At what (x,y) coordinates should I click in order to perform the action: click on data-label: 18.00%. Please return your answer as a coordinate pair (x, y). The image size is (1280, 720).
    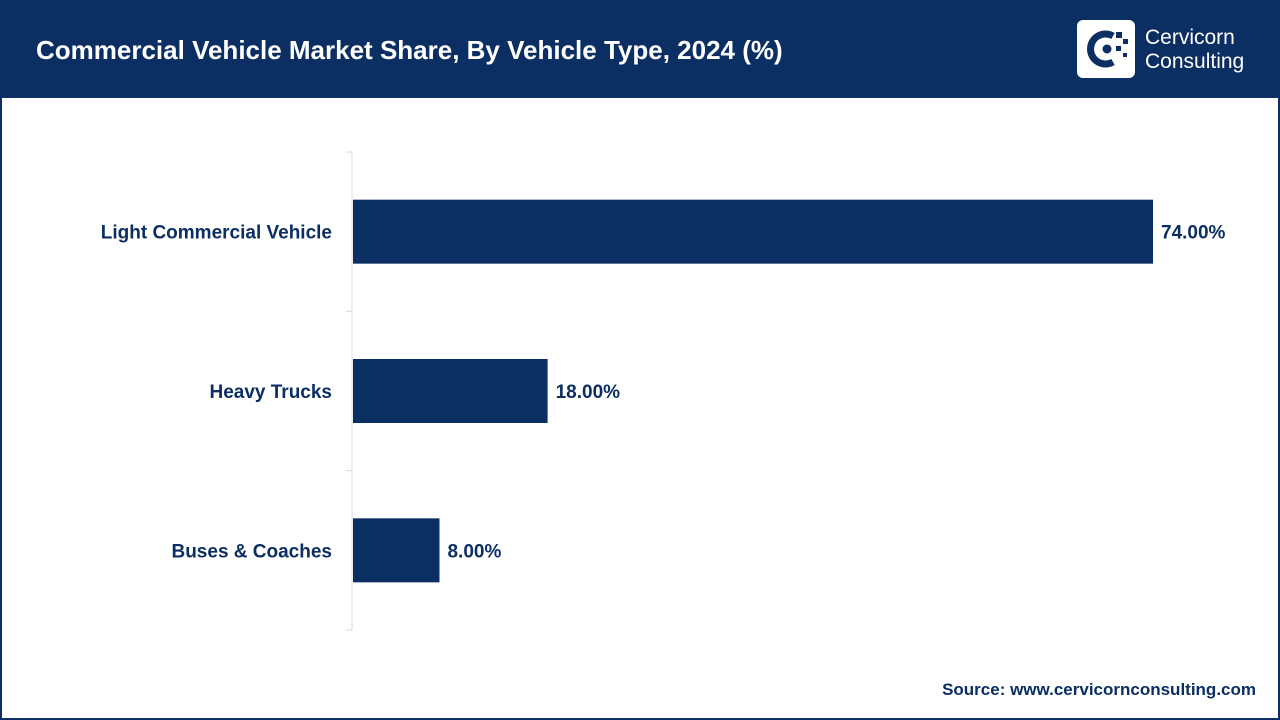
    Looking at the image, I should click on (588, 392).